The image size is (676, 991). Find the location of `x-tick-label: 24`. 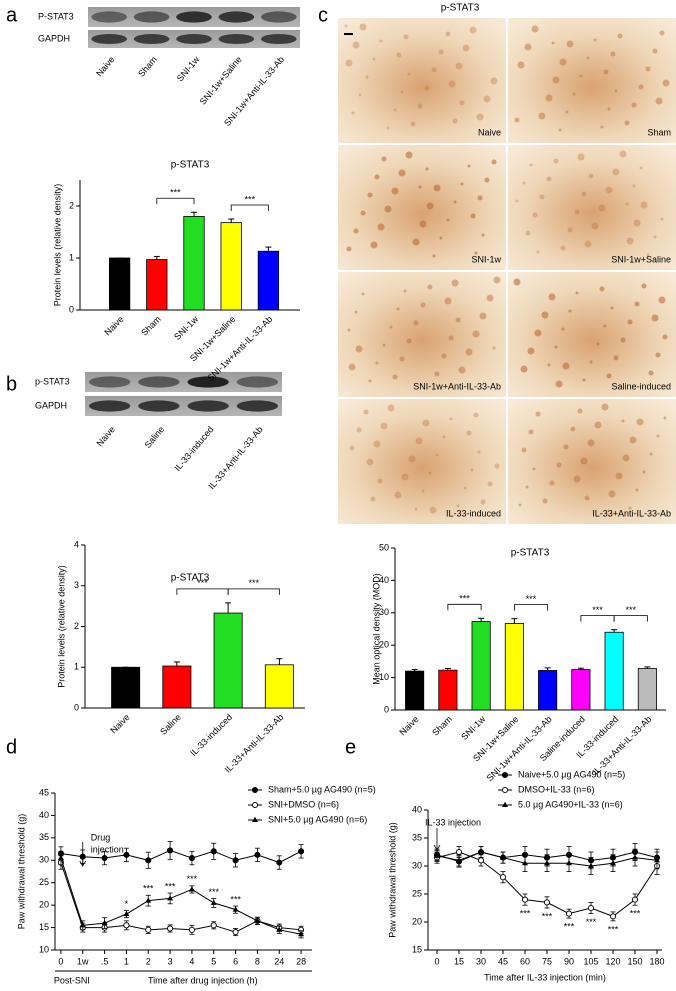

x-tick-label: 24 is located at coordinates (279, 961).